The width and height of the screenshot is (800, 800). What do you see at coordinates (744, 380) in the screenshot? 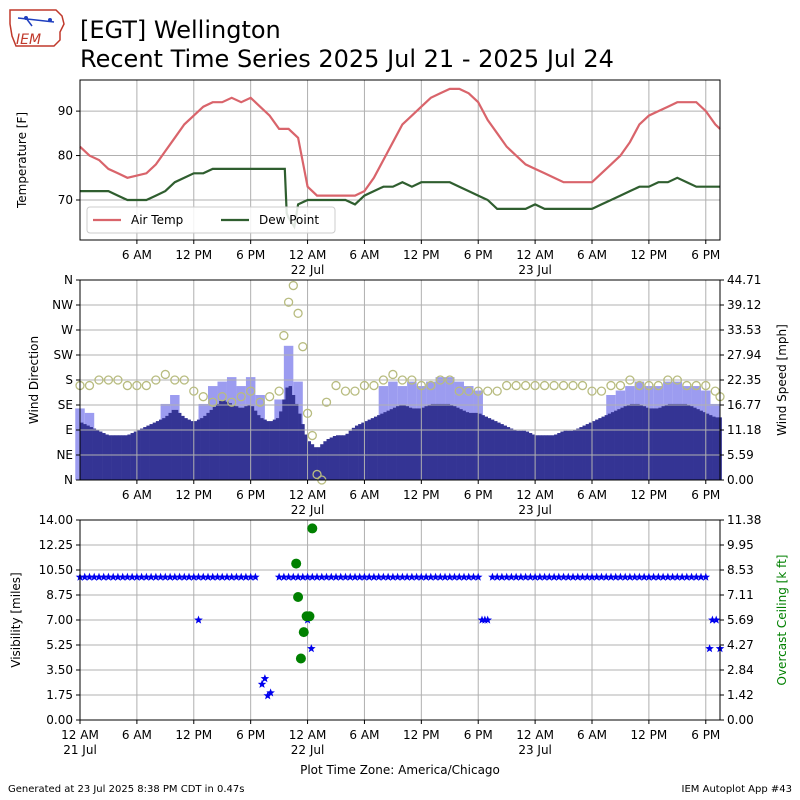
I see `y2-tick-label: 22.35` at bounding box center [744, 380].